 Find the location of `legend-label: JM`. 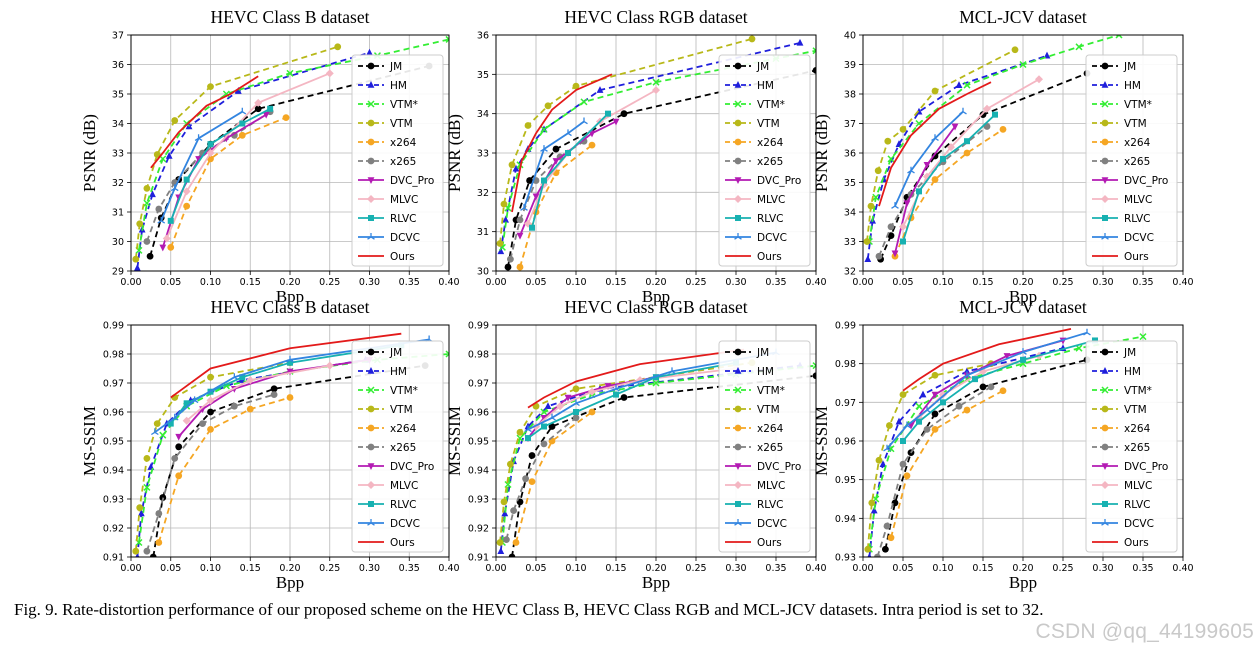

legend-label: JM is located at coordinates (395, 353).